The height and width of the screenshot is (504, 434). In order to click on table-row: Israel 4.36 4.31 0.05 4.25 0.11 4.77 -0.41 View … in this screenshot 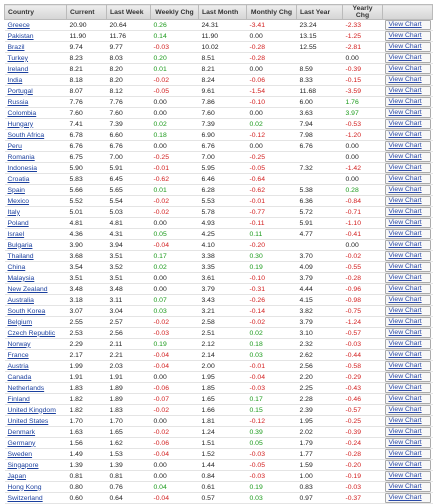, I will do `click(218, 234)`.